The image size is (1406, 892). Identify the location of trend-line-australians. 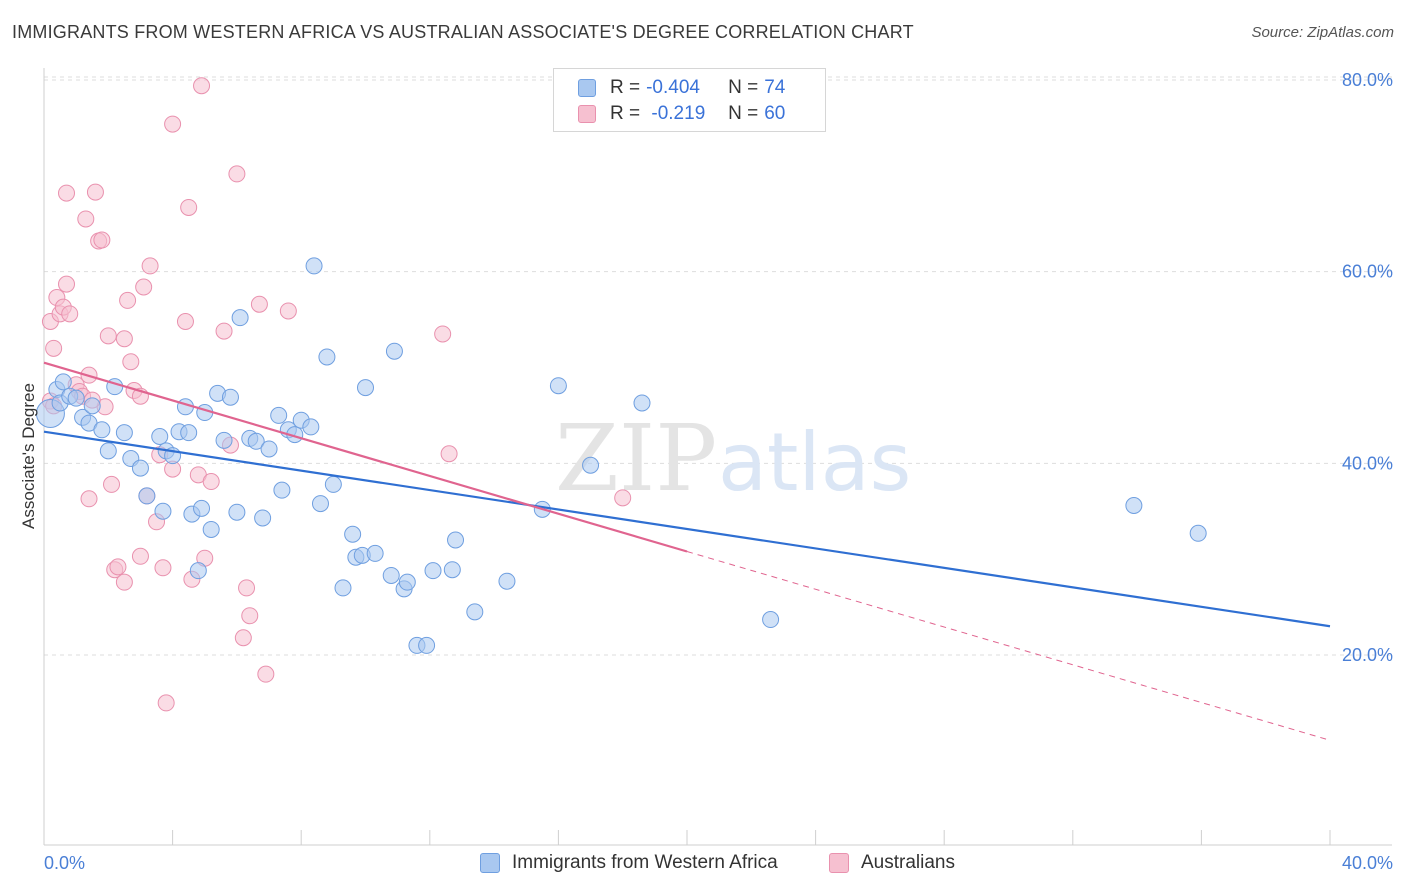
(365, 457).